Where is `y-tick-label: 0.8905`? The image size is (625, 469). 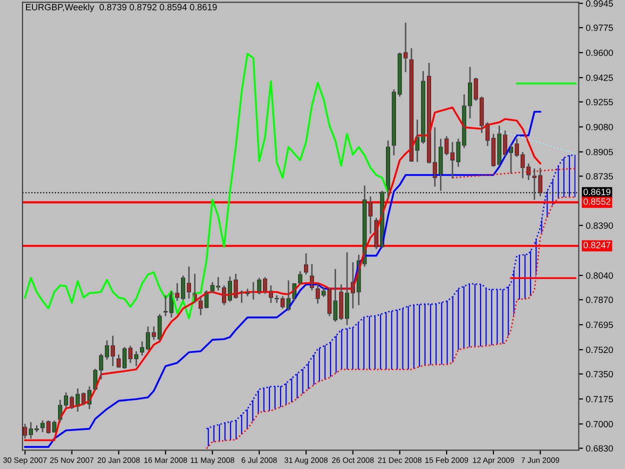 y-tick-label: 0.8905 is located at coordinates (599, 152).